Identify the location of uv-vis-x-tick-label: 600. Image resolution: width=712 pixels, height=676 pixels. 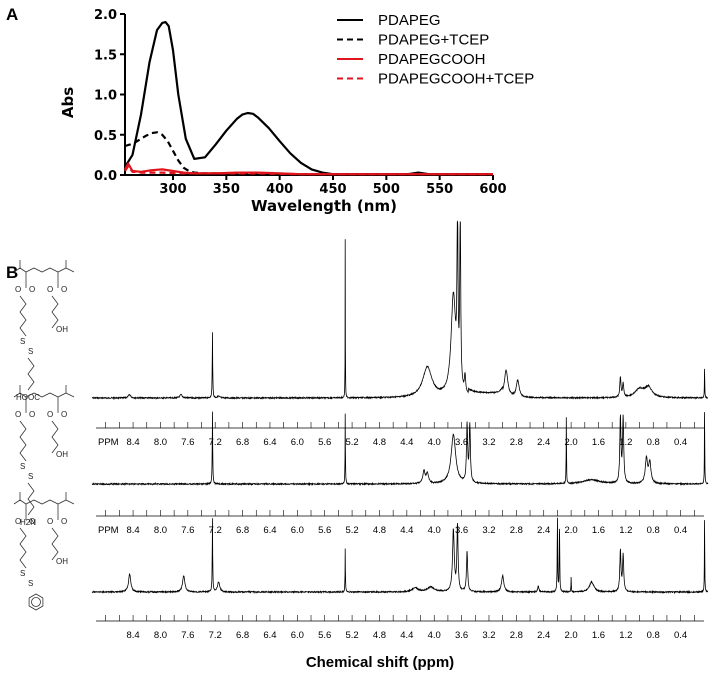
(492, 189).